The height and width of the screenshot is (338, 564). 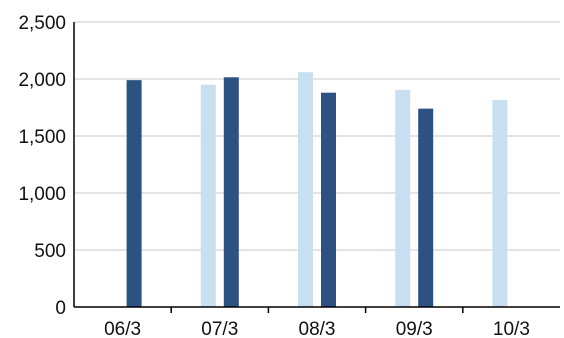 What do you see at coordinates (42, 194) in the screenshot?
I see `y-tick-label: 1,000` at bounding box center [42, 194].